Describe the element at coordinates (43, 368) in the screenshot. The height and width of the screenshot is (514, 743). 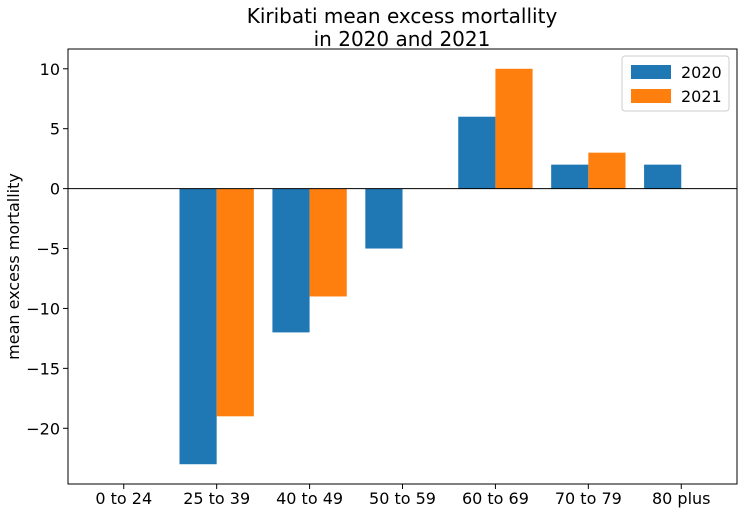
I see `y-tick-label: −15` at that location.